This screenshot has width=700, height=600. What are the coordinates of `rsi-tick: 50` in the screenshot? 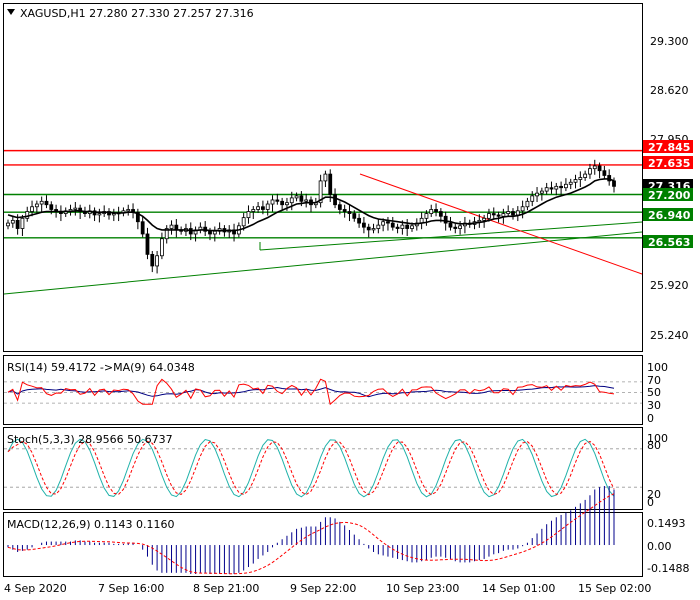 It's located at (654, 392).